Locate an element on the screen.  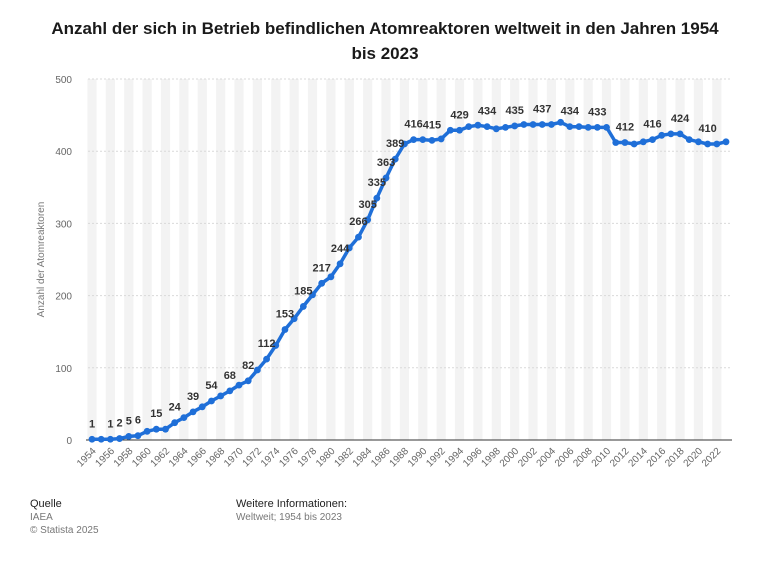
x-tick-label: 2010 is located at coordinates (602, 458).